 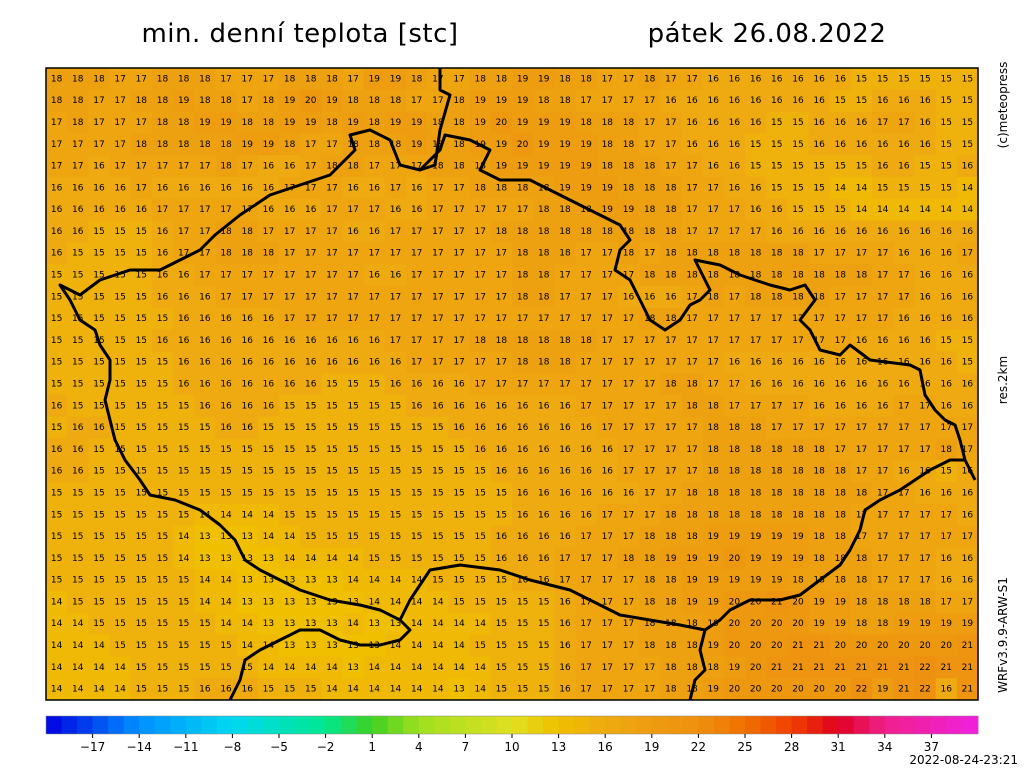 I want to click on cell-value: 21, so click(x=797, y=646).